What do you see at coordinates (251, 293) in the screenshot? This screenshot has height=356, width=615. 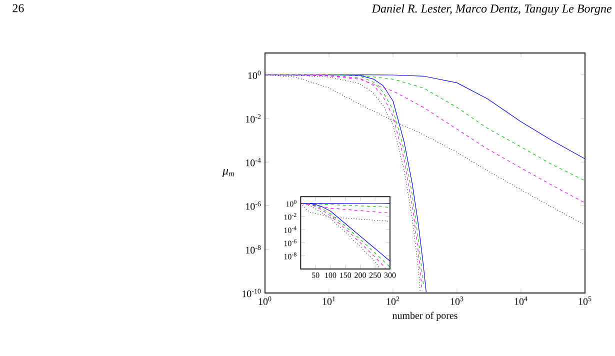 I see `y-tick-label: 10$^{-10}$` at bounding box center [251, 293].